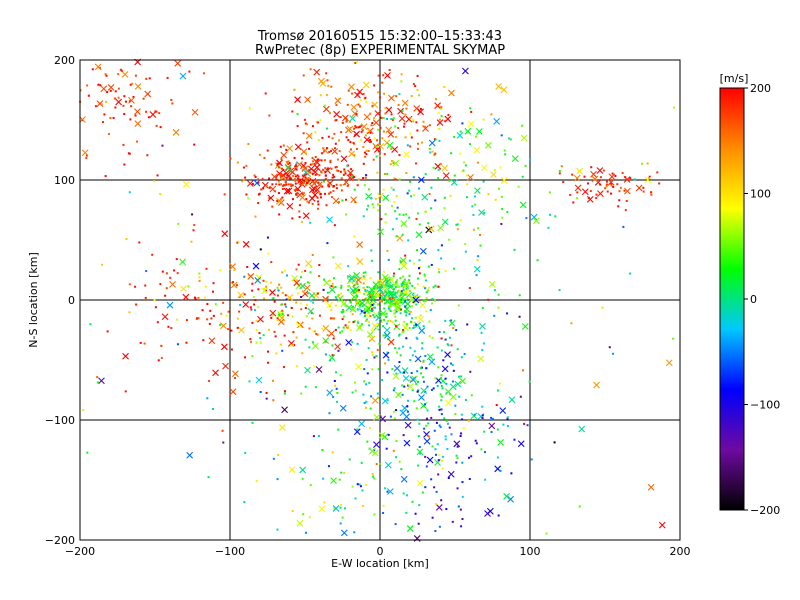 The height and width of the screenshot is (600, 800). Describe the element at coordinates (64, 60) in the screenshot. I see `y-tick-label: 200` at that location.